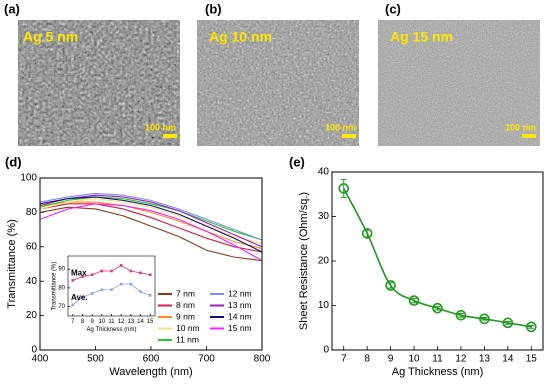 This screenshot has height=387, width=550. Describe the element at coordinates (61, 307) in the screenshot. I see `y-tick-label: 70` at that location.